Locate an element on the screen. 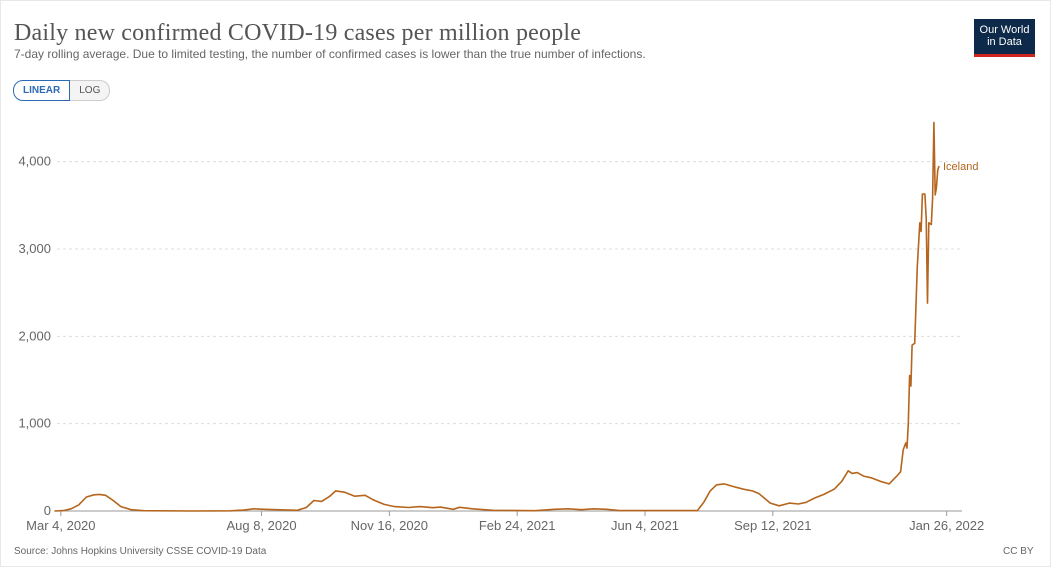 Image resolution: width=1051 pixels, height=567 pixels. x-tick-label: Jun 4, 2021 is located at coordinates (645, 525).